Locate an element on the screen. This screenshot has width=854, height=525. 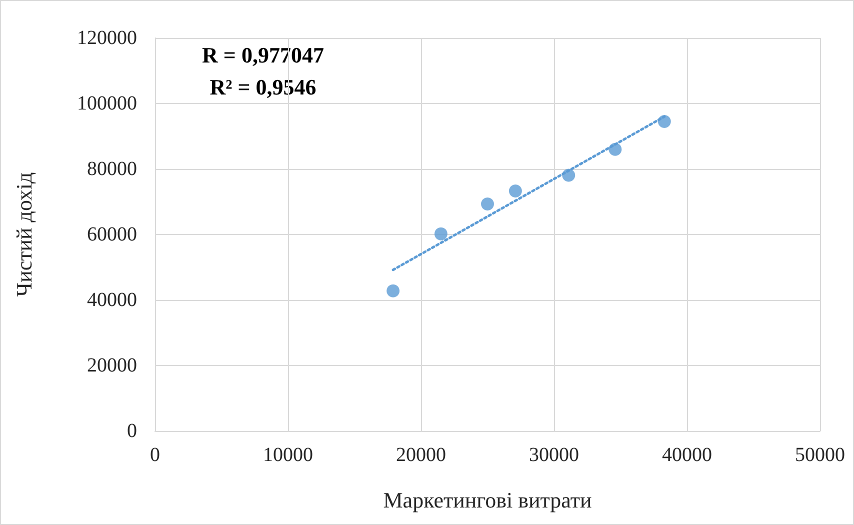
x-axis-title: Маркетингові витрати is located at coordinates (487, 500).